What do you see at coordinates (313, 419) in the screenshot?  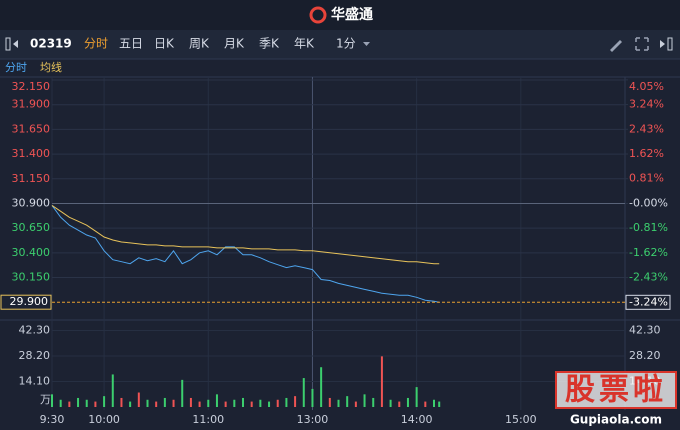 I see `x-tick-label: 13:00` at bounding box center [313, 419].